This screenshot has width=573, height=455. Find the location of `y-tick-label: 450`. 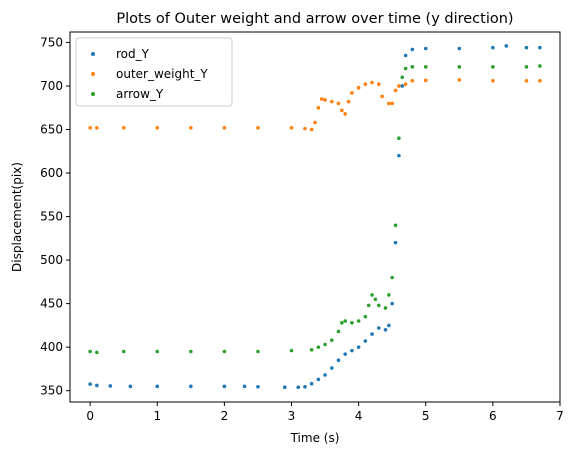

y-tick-label: 450 is located at coordinates (51, 304).